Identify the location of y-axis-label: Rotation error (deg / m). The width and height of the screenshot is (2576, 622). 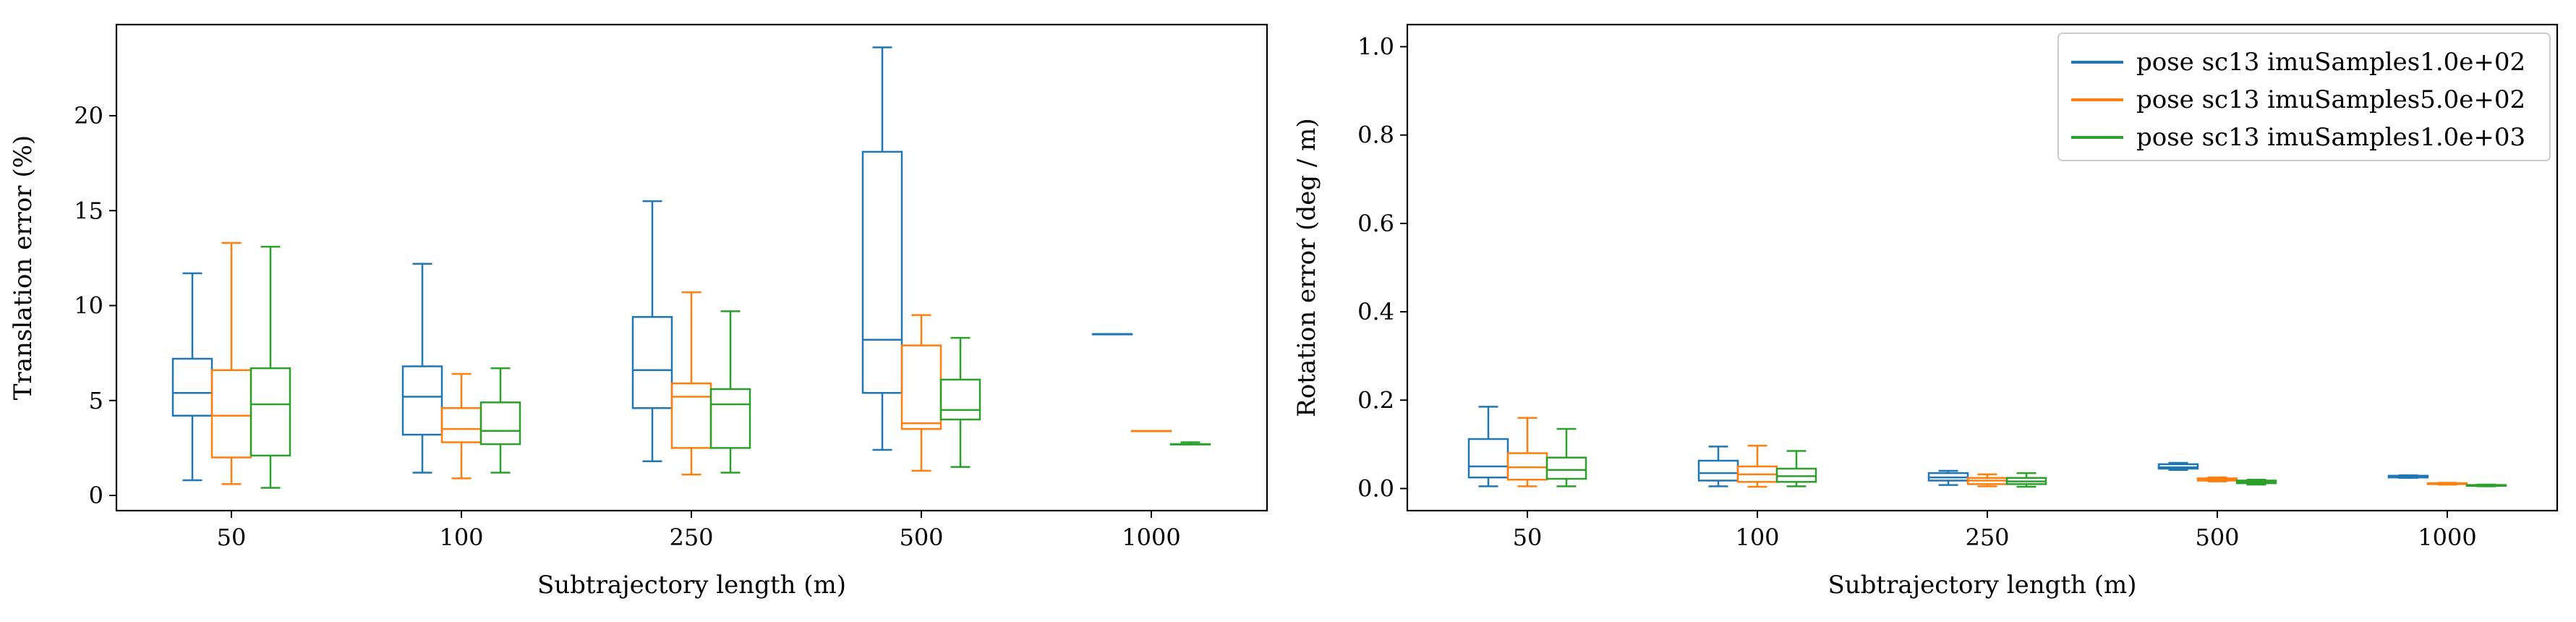
(1306, 267).